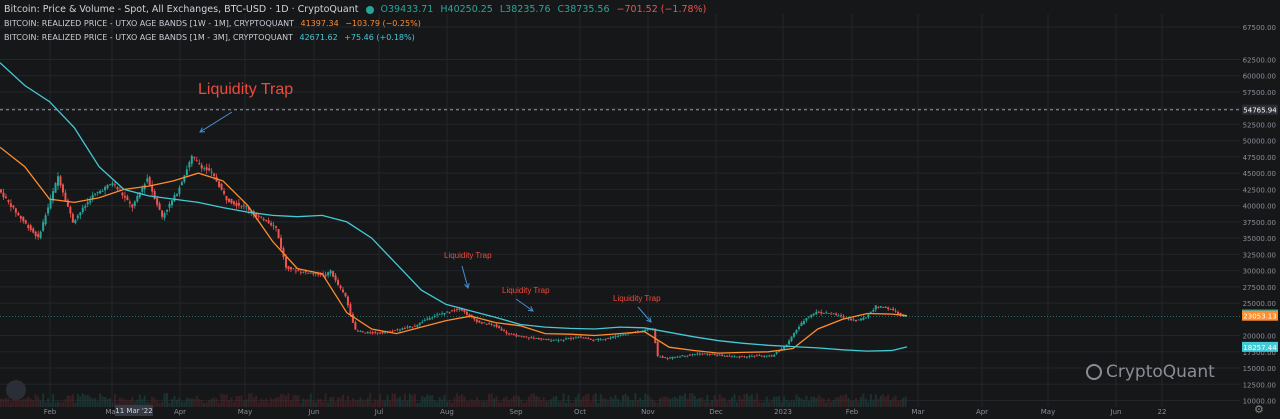 This screenshot has height=419, width=1280. Describe the element at coordinates (583, 9) in the screenshot. I see `ohlc-close: C38735.56` at that location.